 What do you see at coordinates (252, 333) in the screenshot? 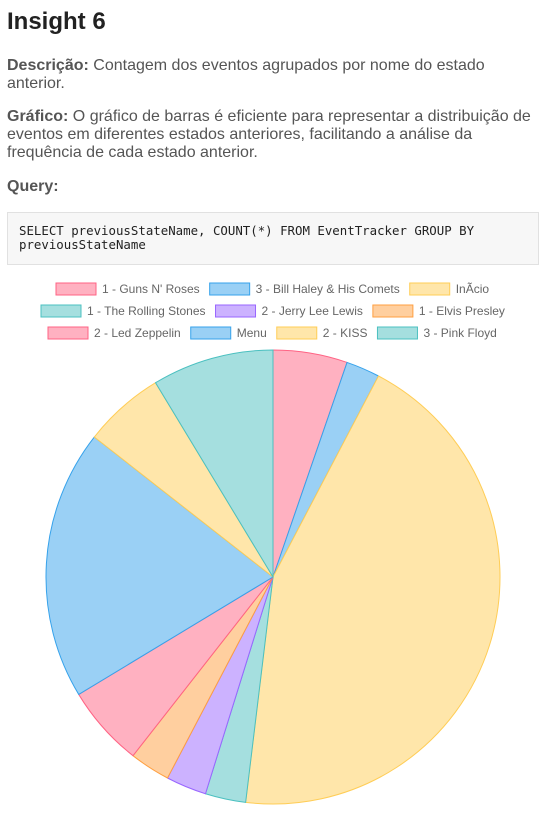
I see `legend-label: Menu` at bounding box center [252, 333].